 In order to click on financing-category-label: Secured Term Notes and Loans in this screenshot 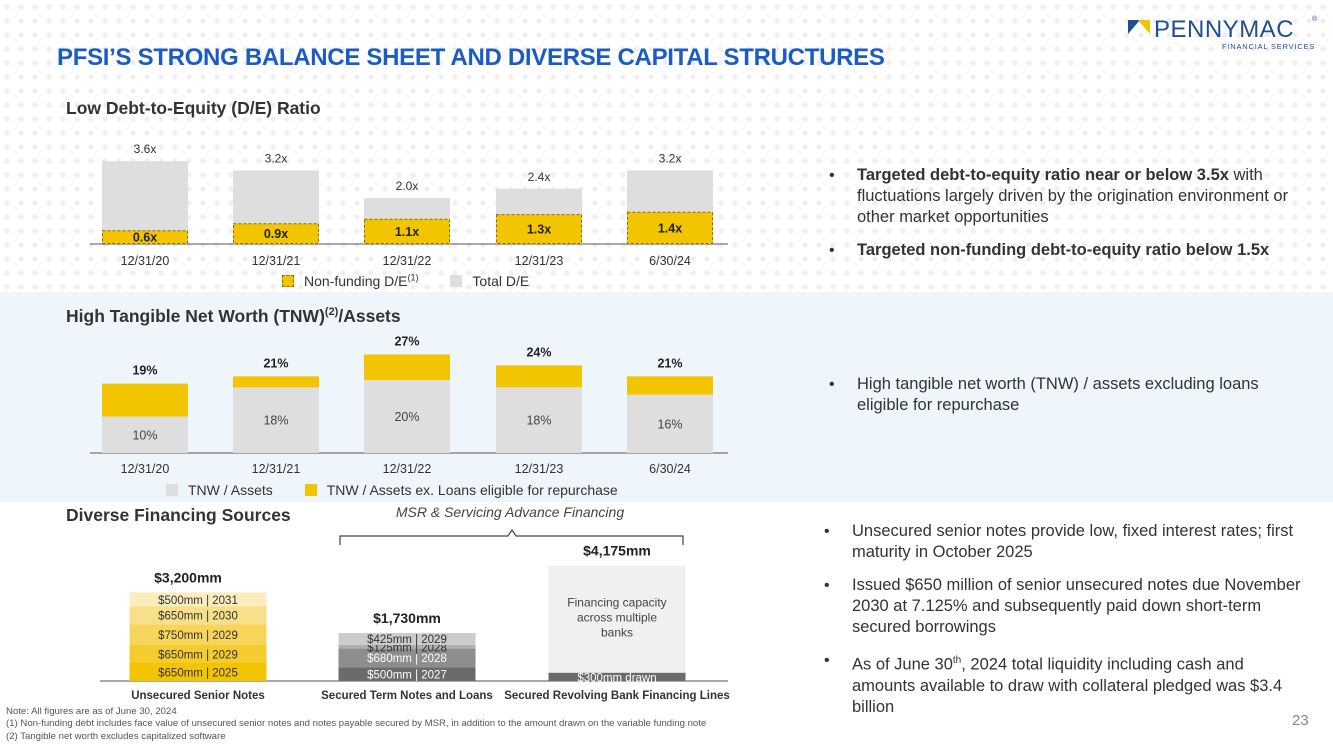, I will do `click(407, 696)`.